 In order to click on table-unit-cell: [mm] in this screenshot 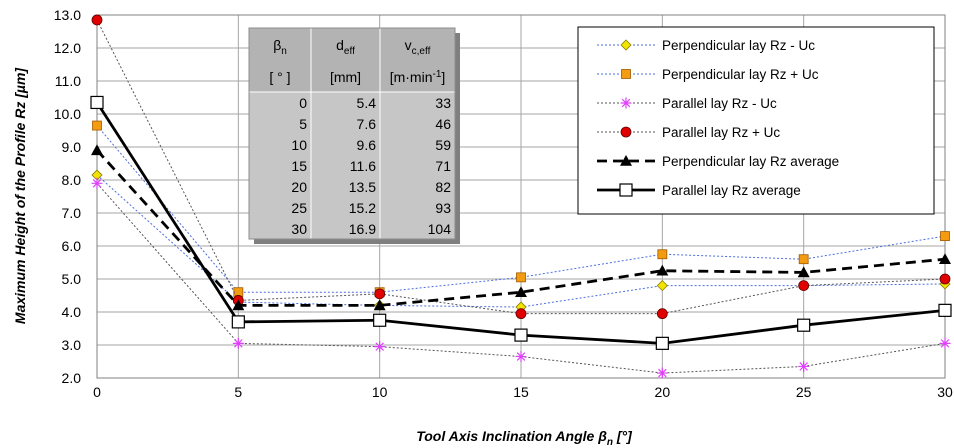, I will do `click(345, 77)`.